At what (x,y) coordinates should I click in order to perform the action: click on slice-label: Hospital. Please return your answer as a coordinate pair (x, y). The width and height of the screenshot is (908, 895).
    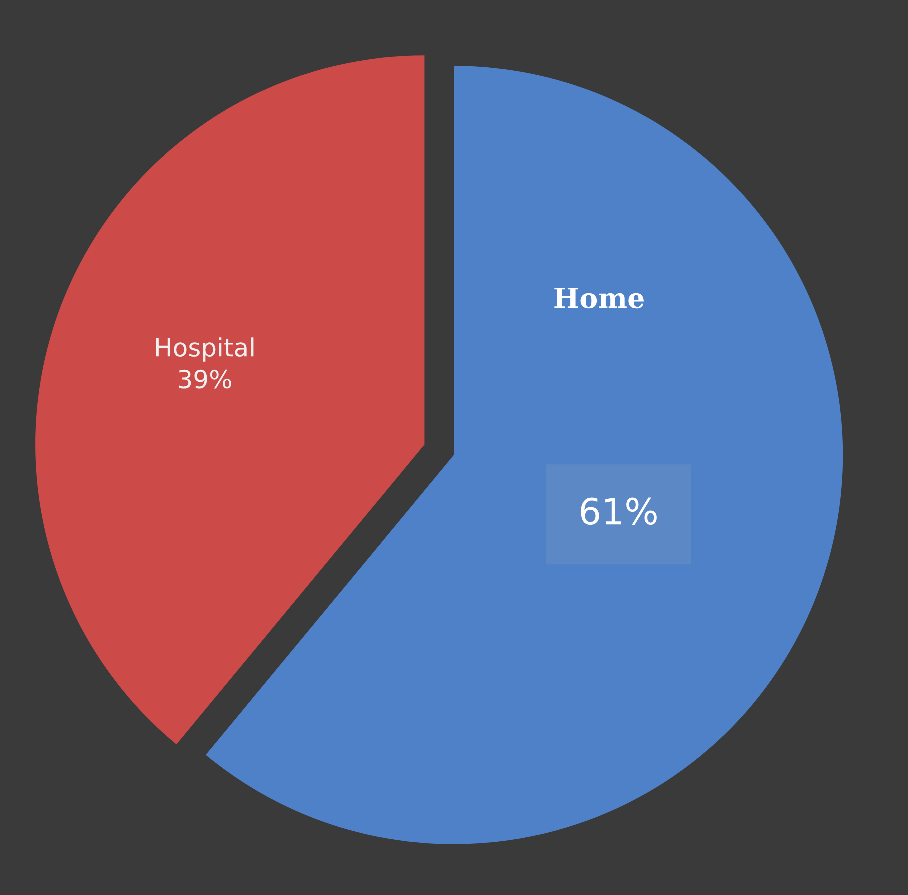
    Looking at the image, I should click on (205, 350).